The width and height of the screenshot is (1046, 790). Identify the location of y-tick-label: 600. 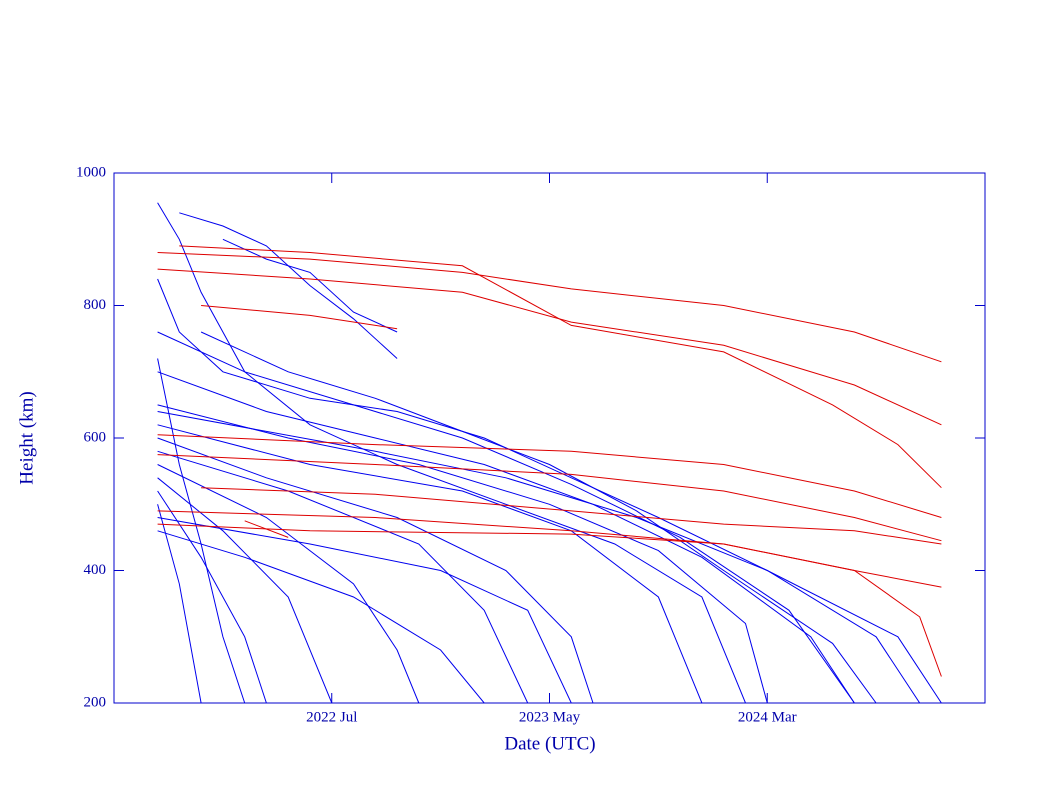
(95, 437).